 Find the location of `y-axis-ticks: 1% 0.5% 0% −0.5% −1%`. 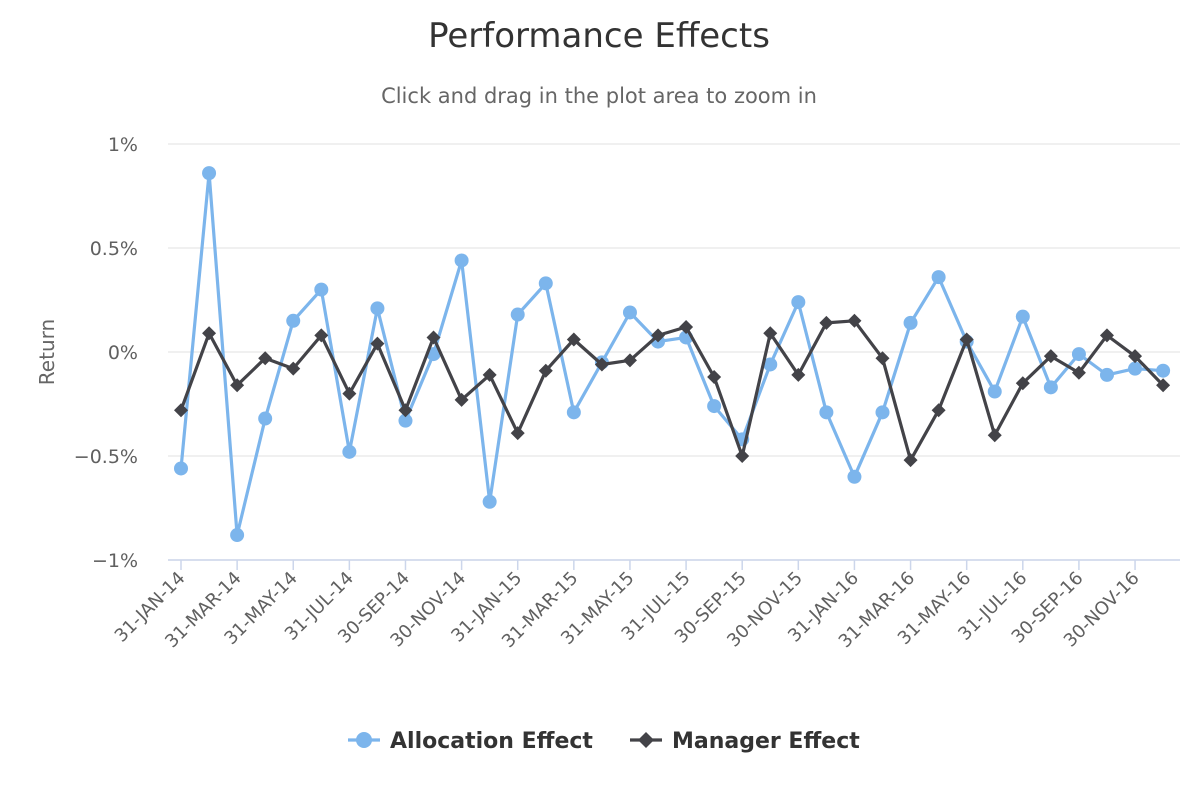

y-axis-ticks: 1% 0.5% 0% −0.5% −1% is located at coordinates (106, 353).